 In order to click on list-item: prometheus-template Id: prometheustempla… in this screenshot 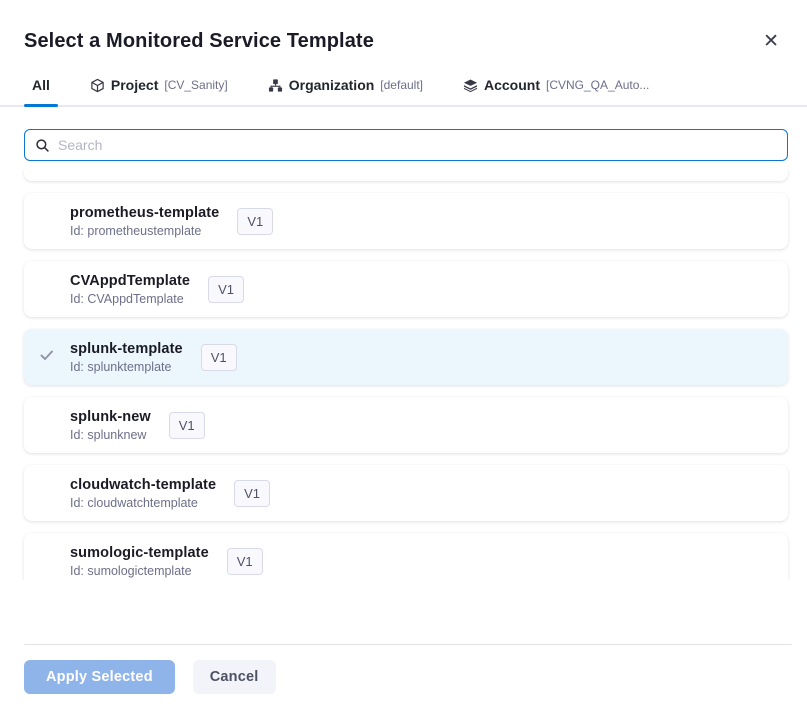, I will do `click(406, 221)`.